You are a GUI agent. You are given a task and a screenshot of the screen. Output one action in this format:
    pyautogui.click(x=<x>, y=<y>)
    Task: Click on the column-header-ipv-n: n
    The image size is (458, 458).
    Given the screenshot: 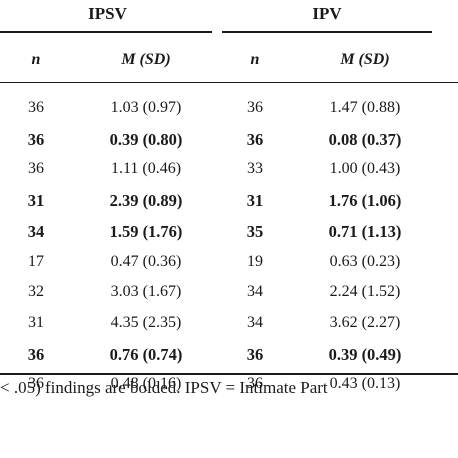 What is the action you would take?
    pyautogui.click(x=255, y=59)
    